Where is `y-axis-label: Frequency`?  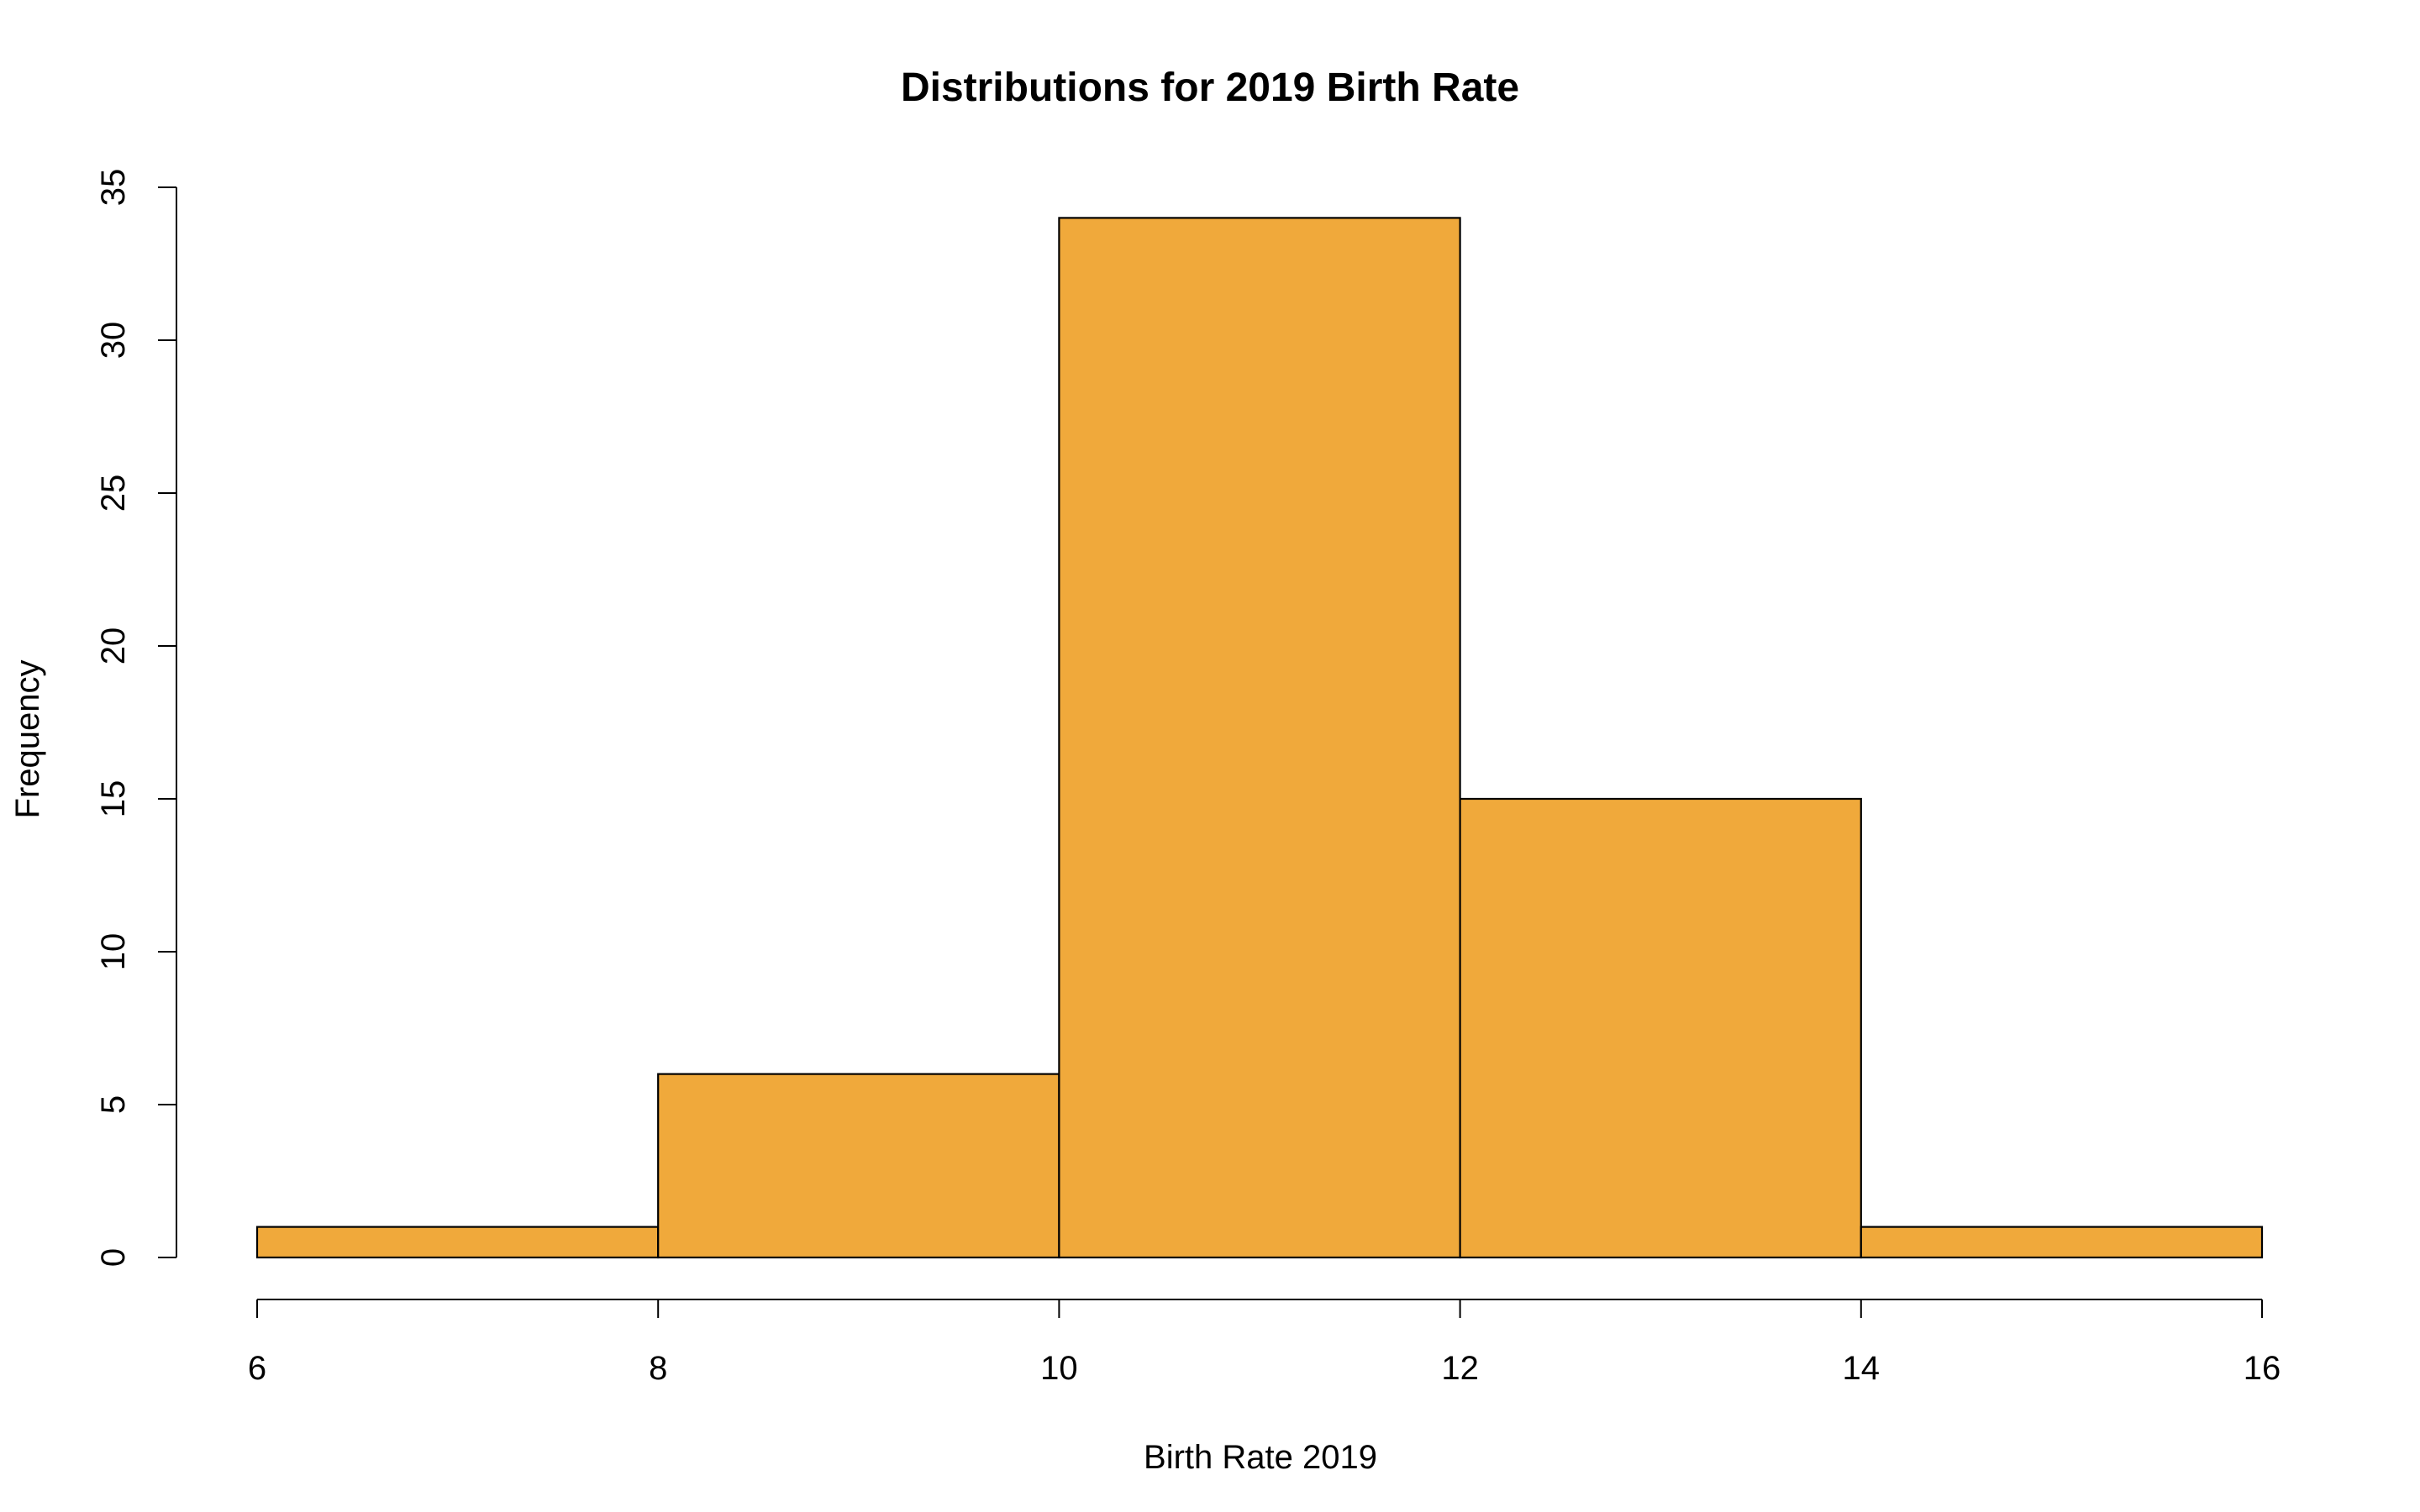 y-axis-label: Frequency is located at coordinates (27, 739).